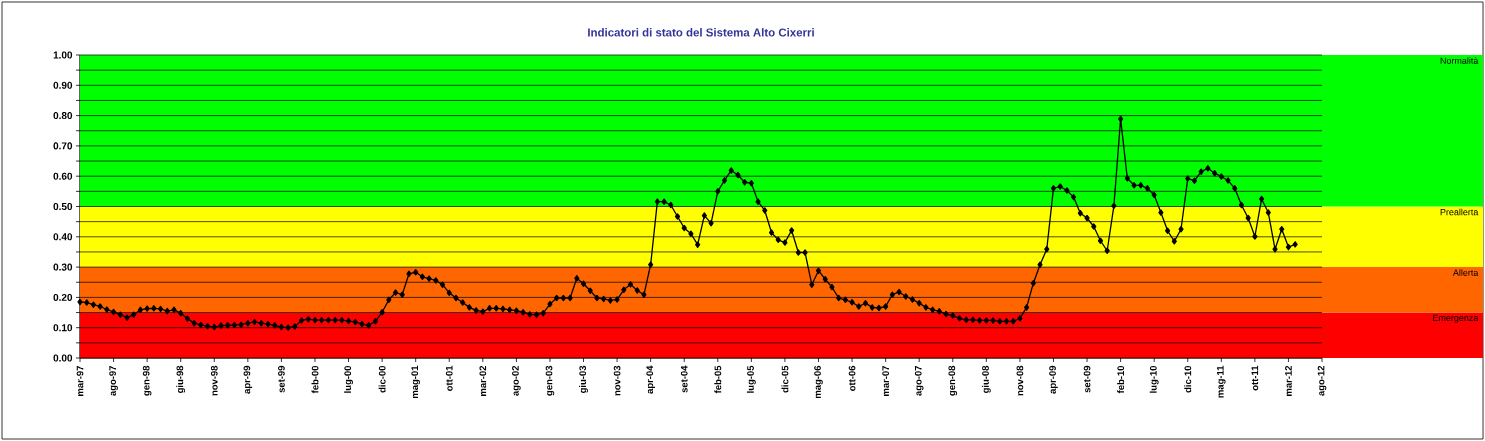  I want to click on x-tick-label: lug-05, so click(751, 379).